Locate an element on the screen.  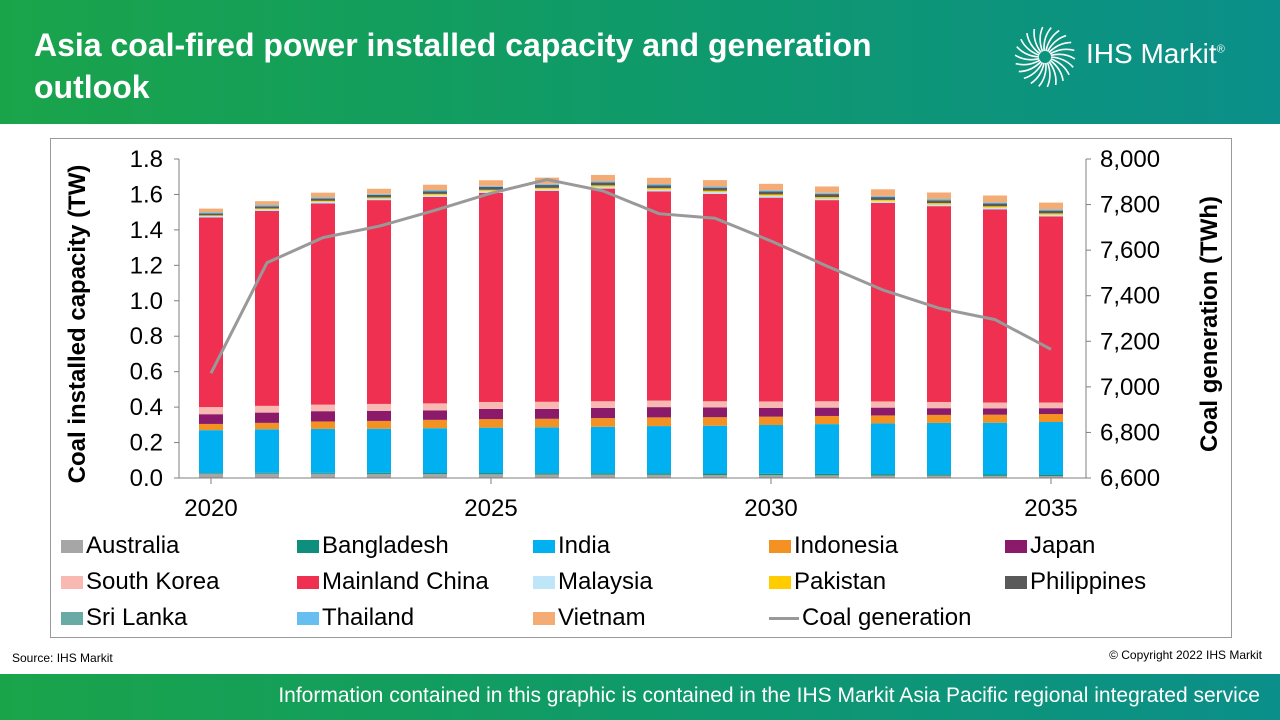
bar-segment-mainland-china-2028 is located at coordinates (659, 296).